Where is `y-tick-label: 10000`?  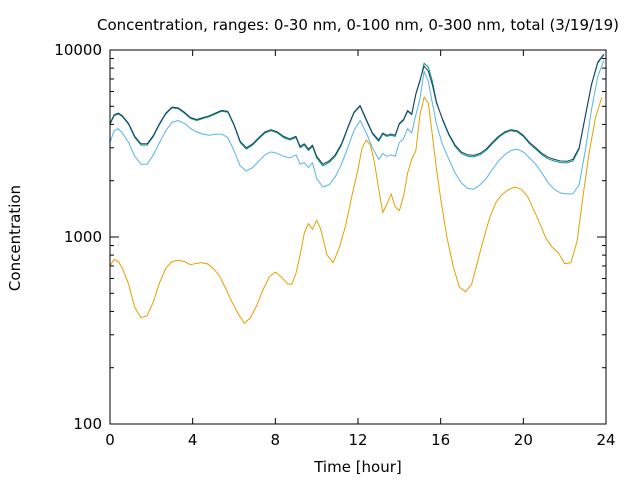 y-tick-label: 10000 is located at coordinates (78, 50).